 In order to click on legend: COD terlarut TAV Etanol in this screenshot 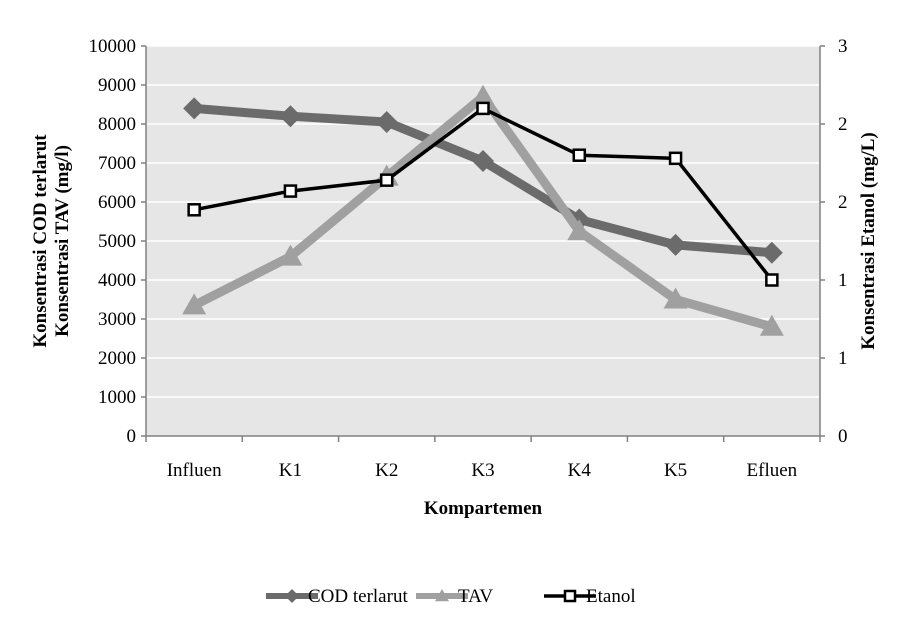, I will do `click(451, 596)`.